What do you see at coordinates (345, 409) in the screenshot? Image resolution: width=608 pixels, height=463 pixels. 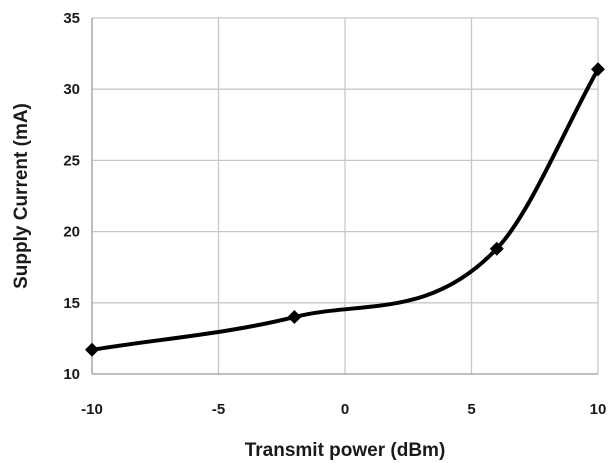 I see `x-tick-label: 0` at bounding box center [345, 409].